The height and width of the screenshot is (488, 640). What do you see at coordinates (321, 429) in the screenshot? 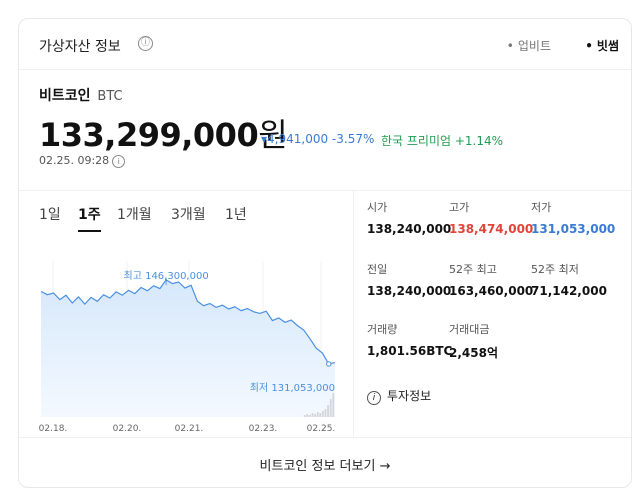
I see `x-tick-label: 02.25.` at bounding box center [321, 429].